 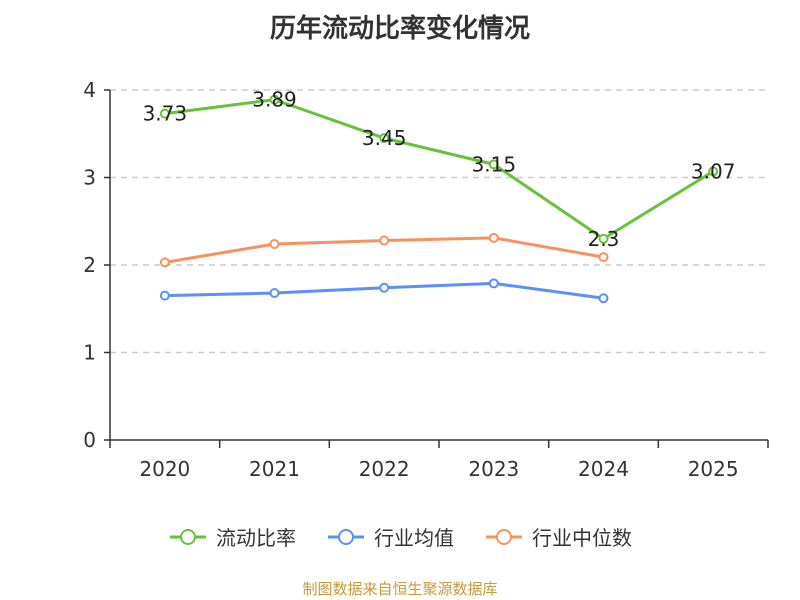 I want to click on data-label: 2.3, so click(x=604, y=239).